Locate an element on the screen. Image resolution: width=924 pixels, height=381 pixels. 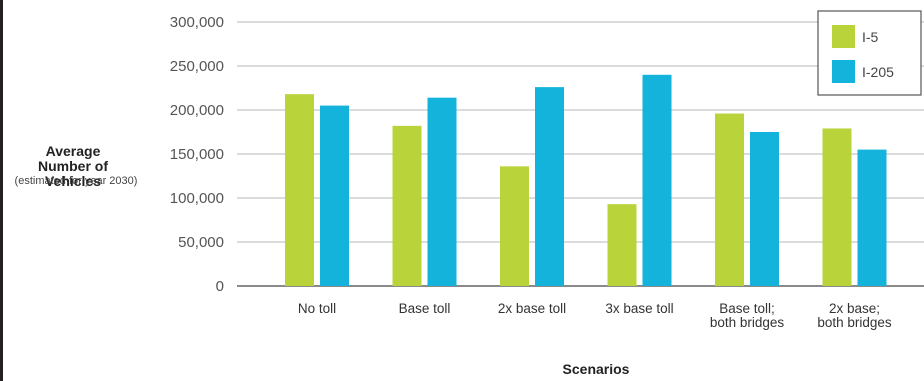
x-category-label: No toll is located at coordinates (317, 308).